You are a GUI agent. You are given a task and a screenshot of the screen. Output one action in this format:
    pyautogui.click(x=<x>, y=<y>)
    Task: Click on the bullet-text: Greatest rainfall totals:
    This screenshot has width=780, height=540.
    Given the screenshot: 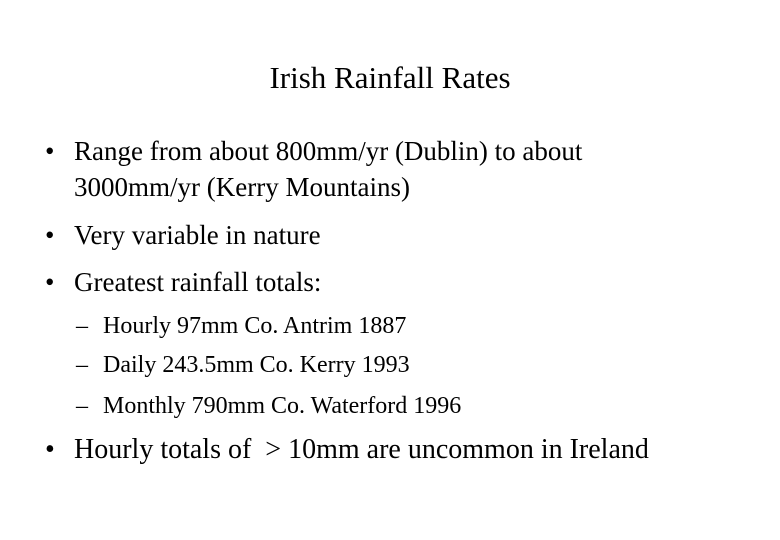 What is the action you would take?
    pyautogui.click(x=198, y=282)
    